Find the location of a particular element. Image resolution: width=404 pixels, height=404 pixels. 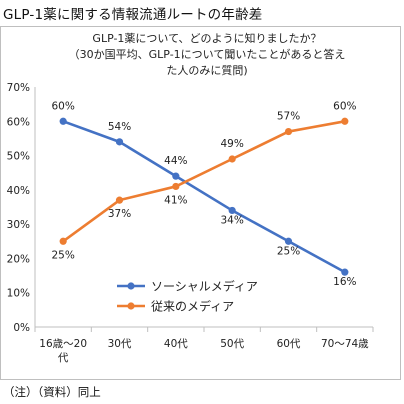

x-tick-label: 60代 is located at coordinates (289, 344).